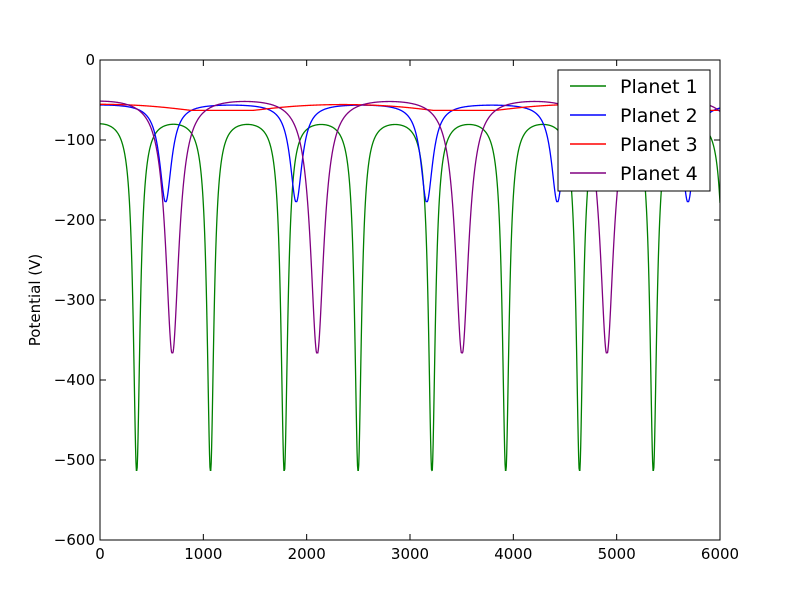  I want to click on y-tick-label: −600, so click(74, 540).